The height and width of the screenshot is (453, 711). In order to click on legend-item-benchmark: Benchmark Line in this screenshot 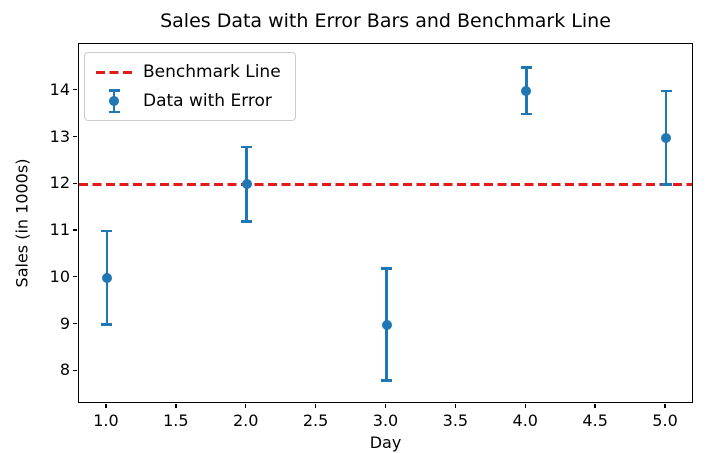, I will do `click(188, 72)`.